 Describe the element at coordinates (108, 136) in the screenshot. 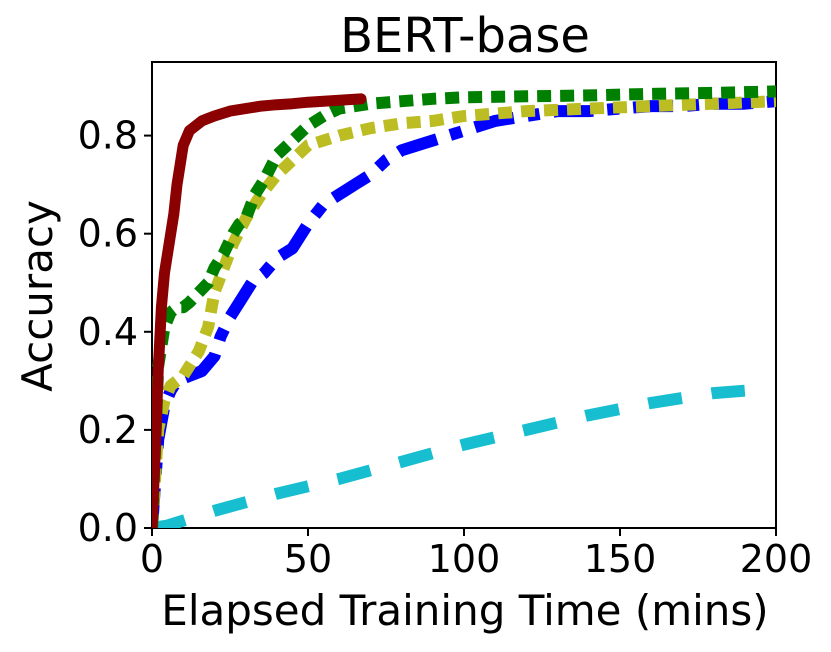

I see `y-tick-label: 0.8` at that location.